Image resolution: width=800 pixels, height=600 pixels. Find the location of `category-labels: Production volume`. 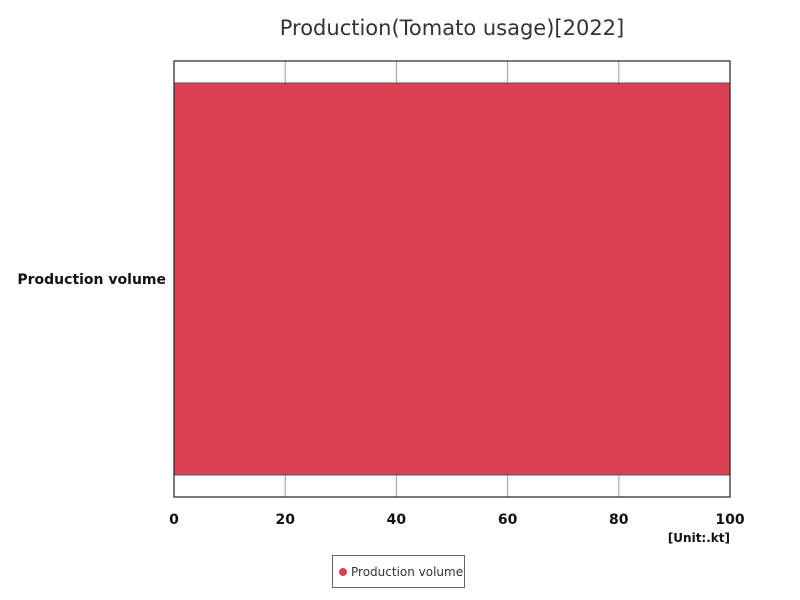

category-labels: Production volume is located at coordinates (91, 280).